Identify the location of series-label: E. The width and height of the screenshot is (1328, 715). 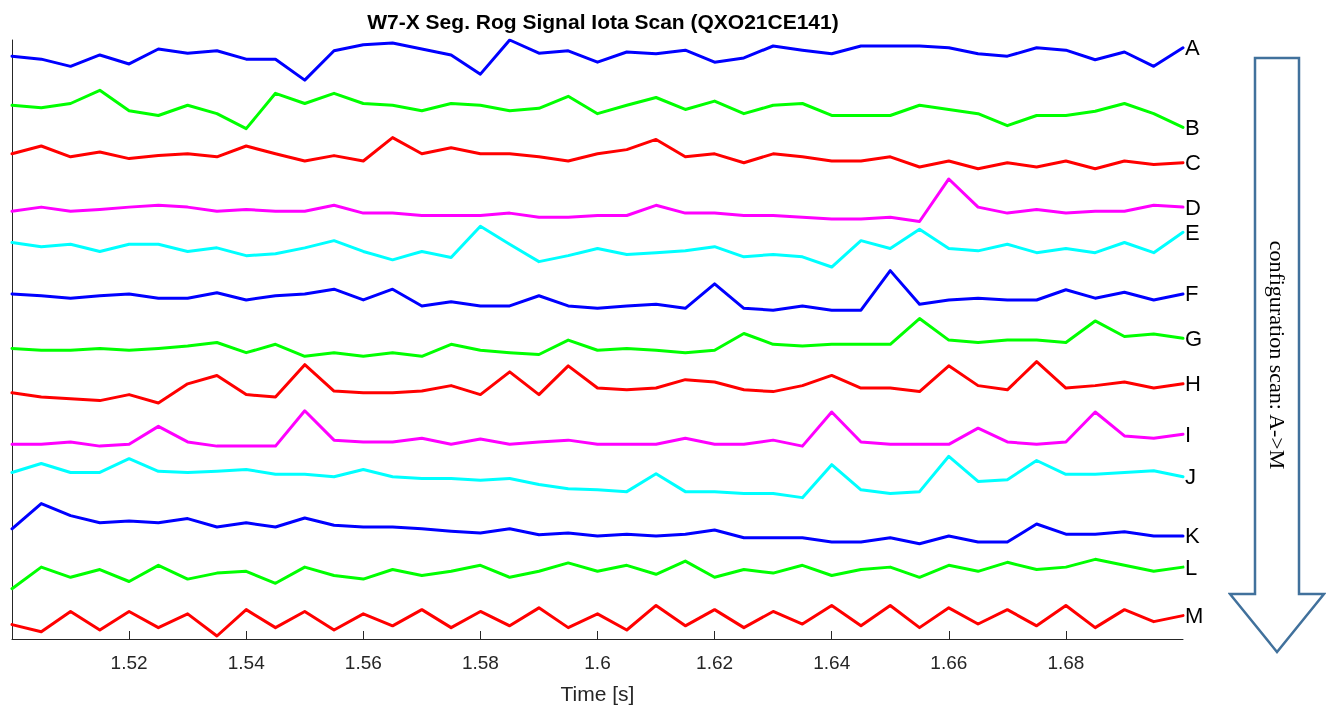
(1192, 232).